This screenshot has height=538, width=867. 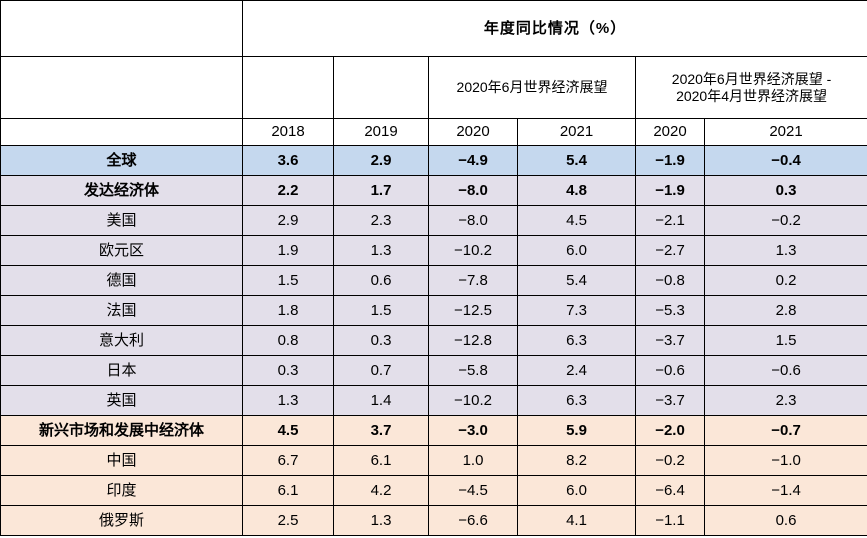 I want to click on table-row: 美国 2.9 2.3 −8.0 4.5 −2.1 −0.2, so click(x=433, y=220).